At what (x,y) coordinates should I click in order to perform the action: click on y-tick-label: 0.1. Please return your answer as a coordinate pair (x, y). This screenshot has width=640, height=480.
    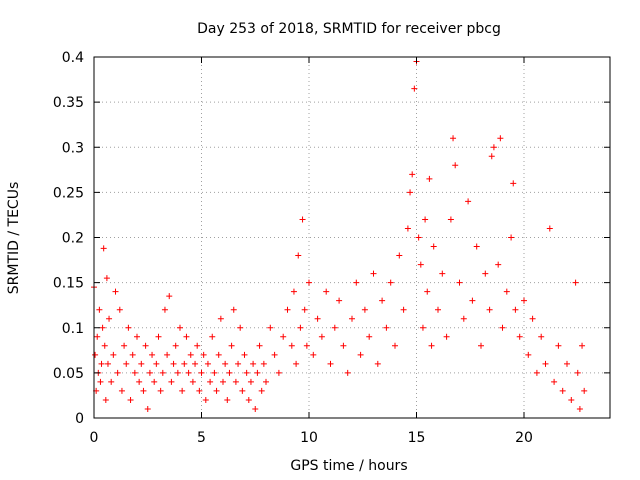
    Looking at the image, I should click on (73, 329).